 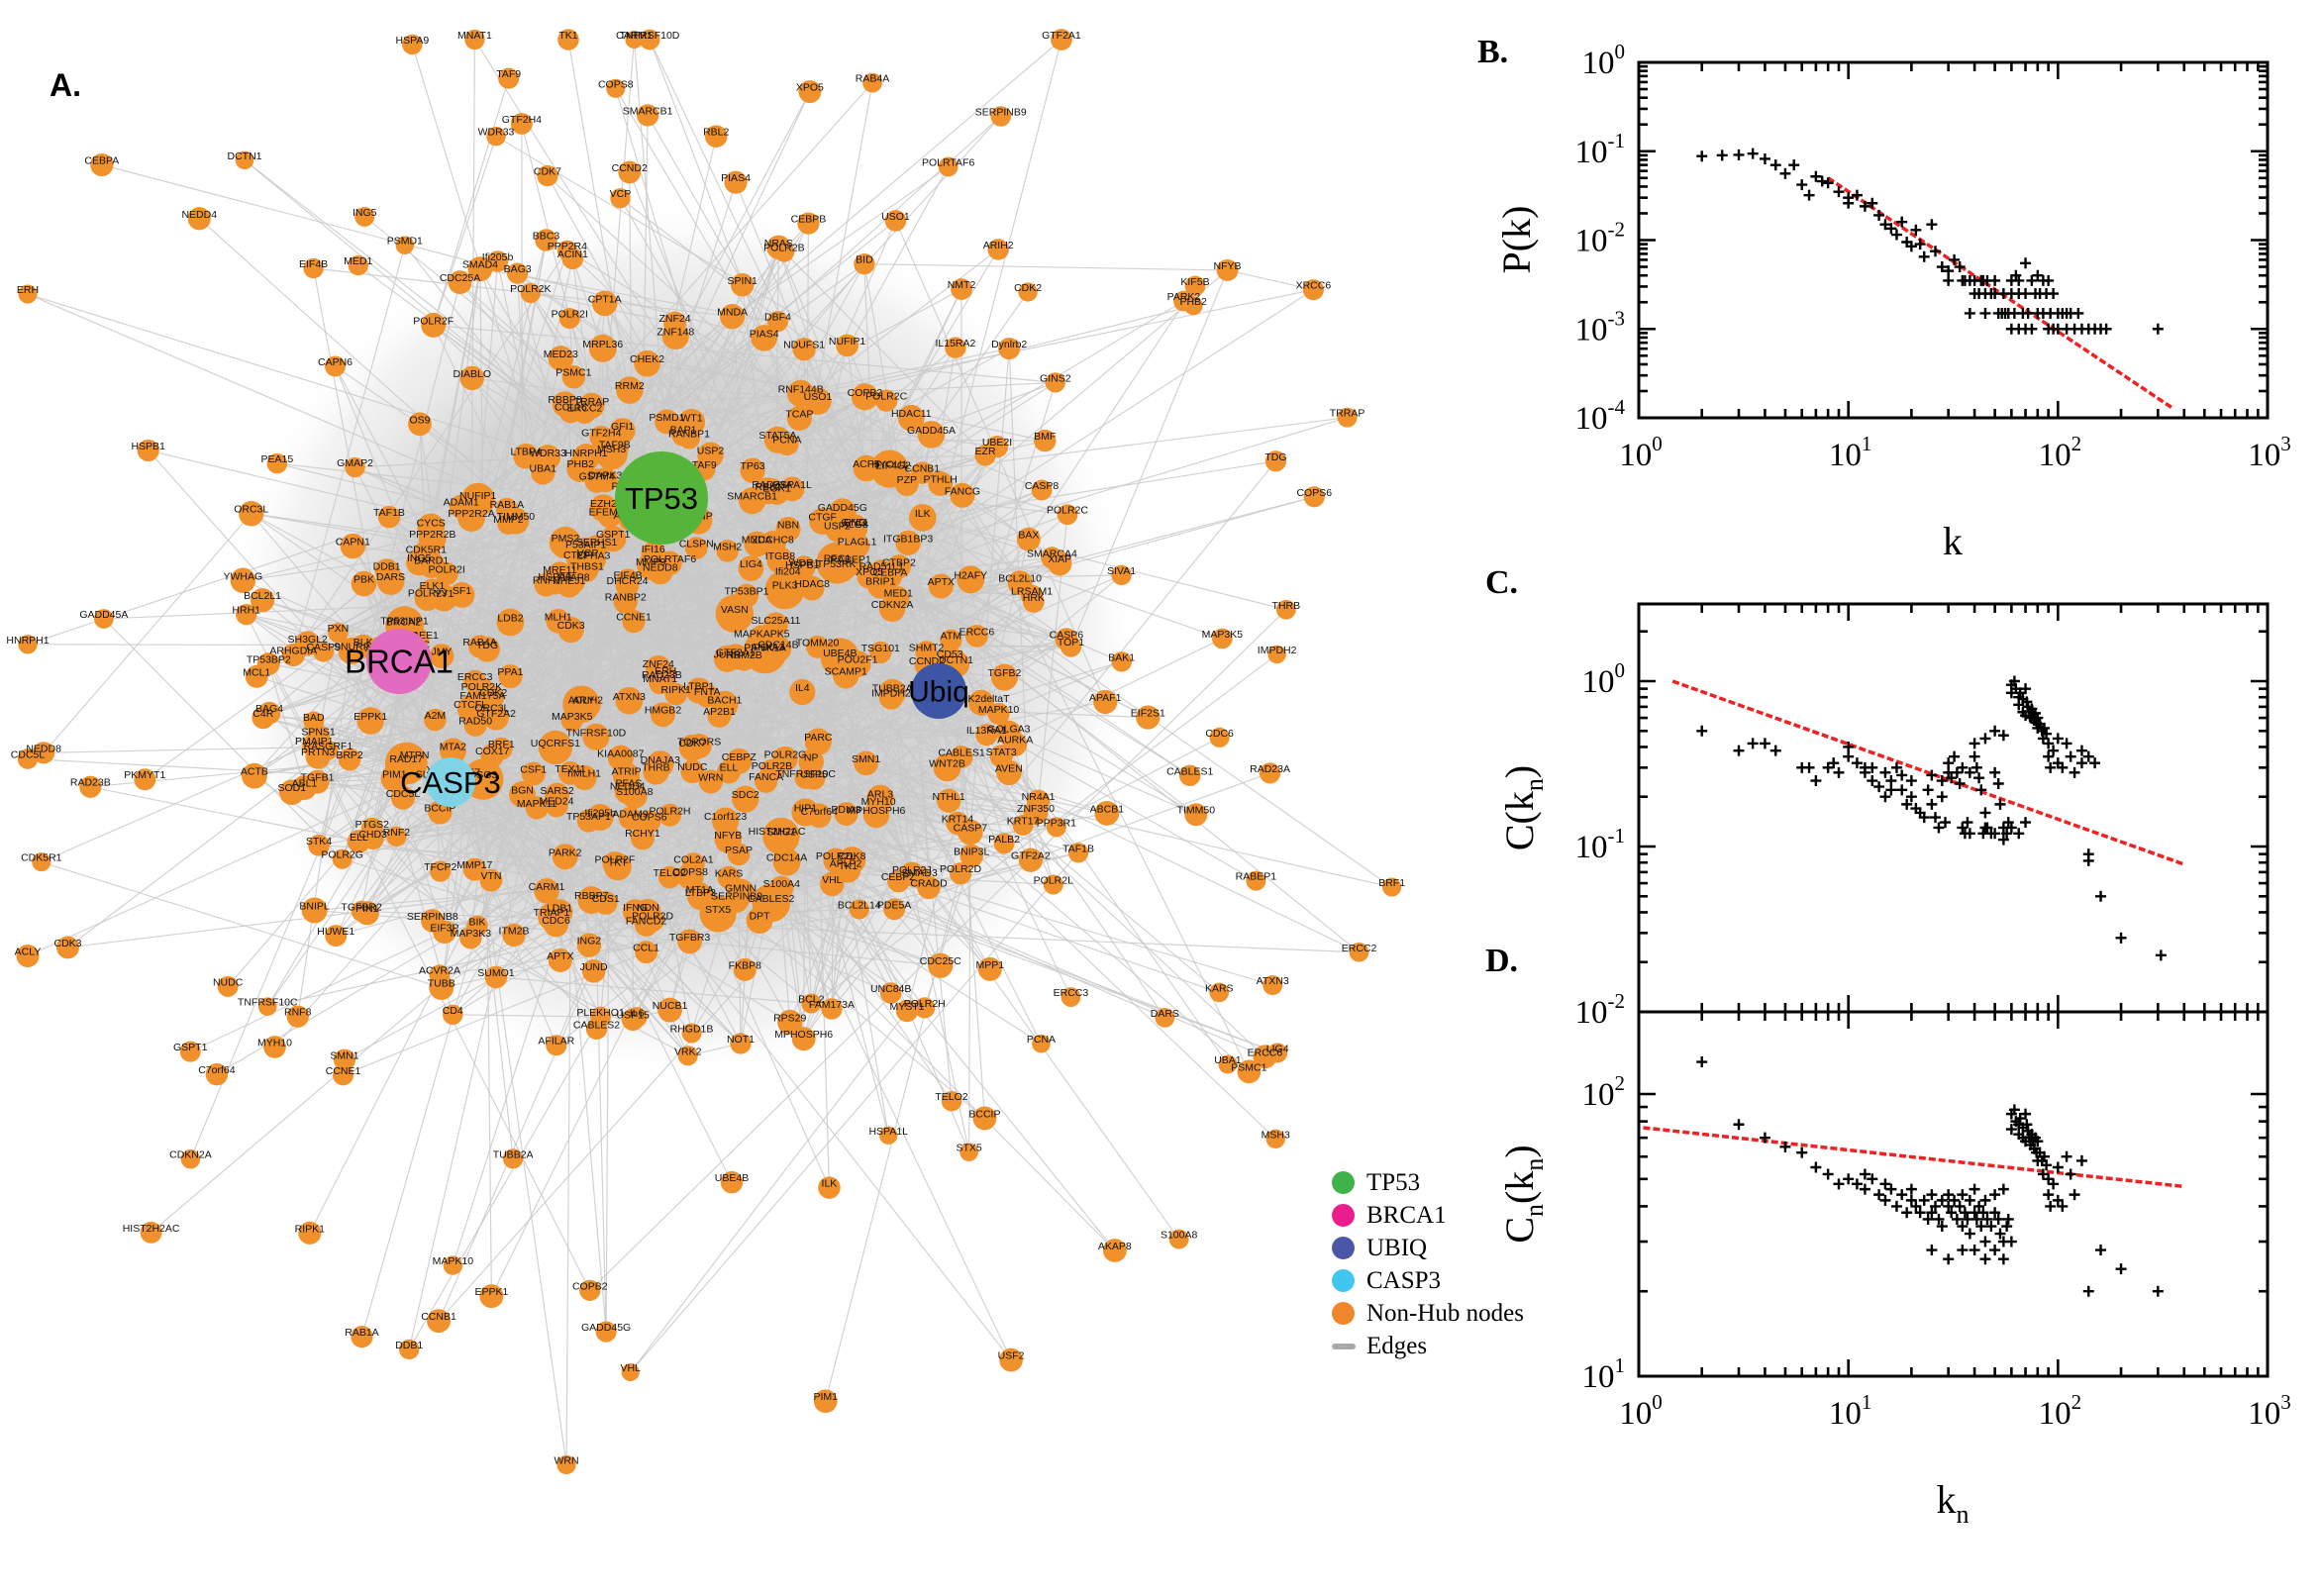 What do you see at coordinates (548, 453) in the screenshot?
I see `node-label: WDR33` at bounding box center [548, 453].